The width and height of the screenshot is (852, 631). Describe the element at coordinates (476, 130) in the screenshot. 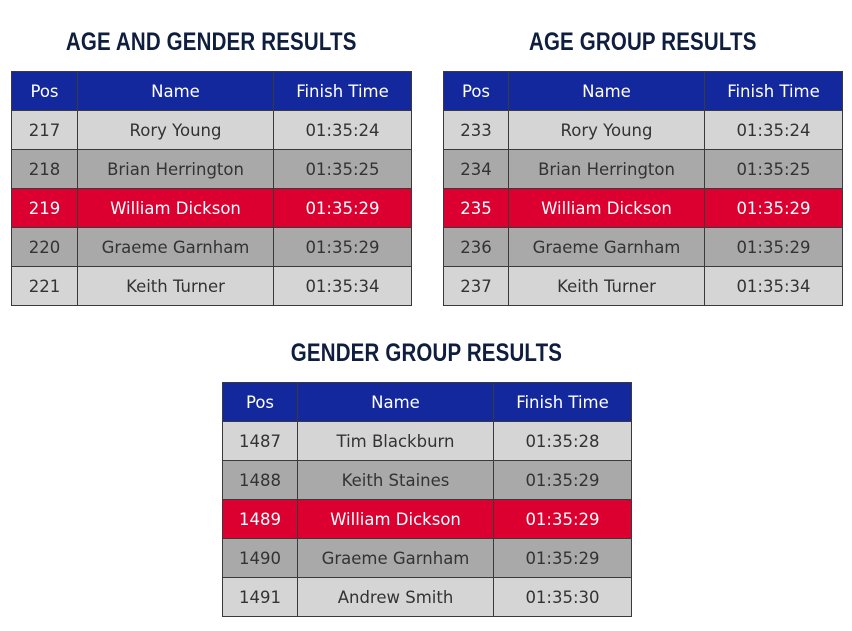

I see `pos-cell: 233` at that location.